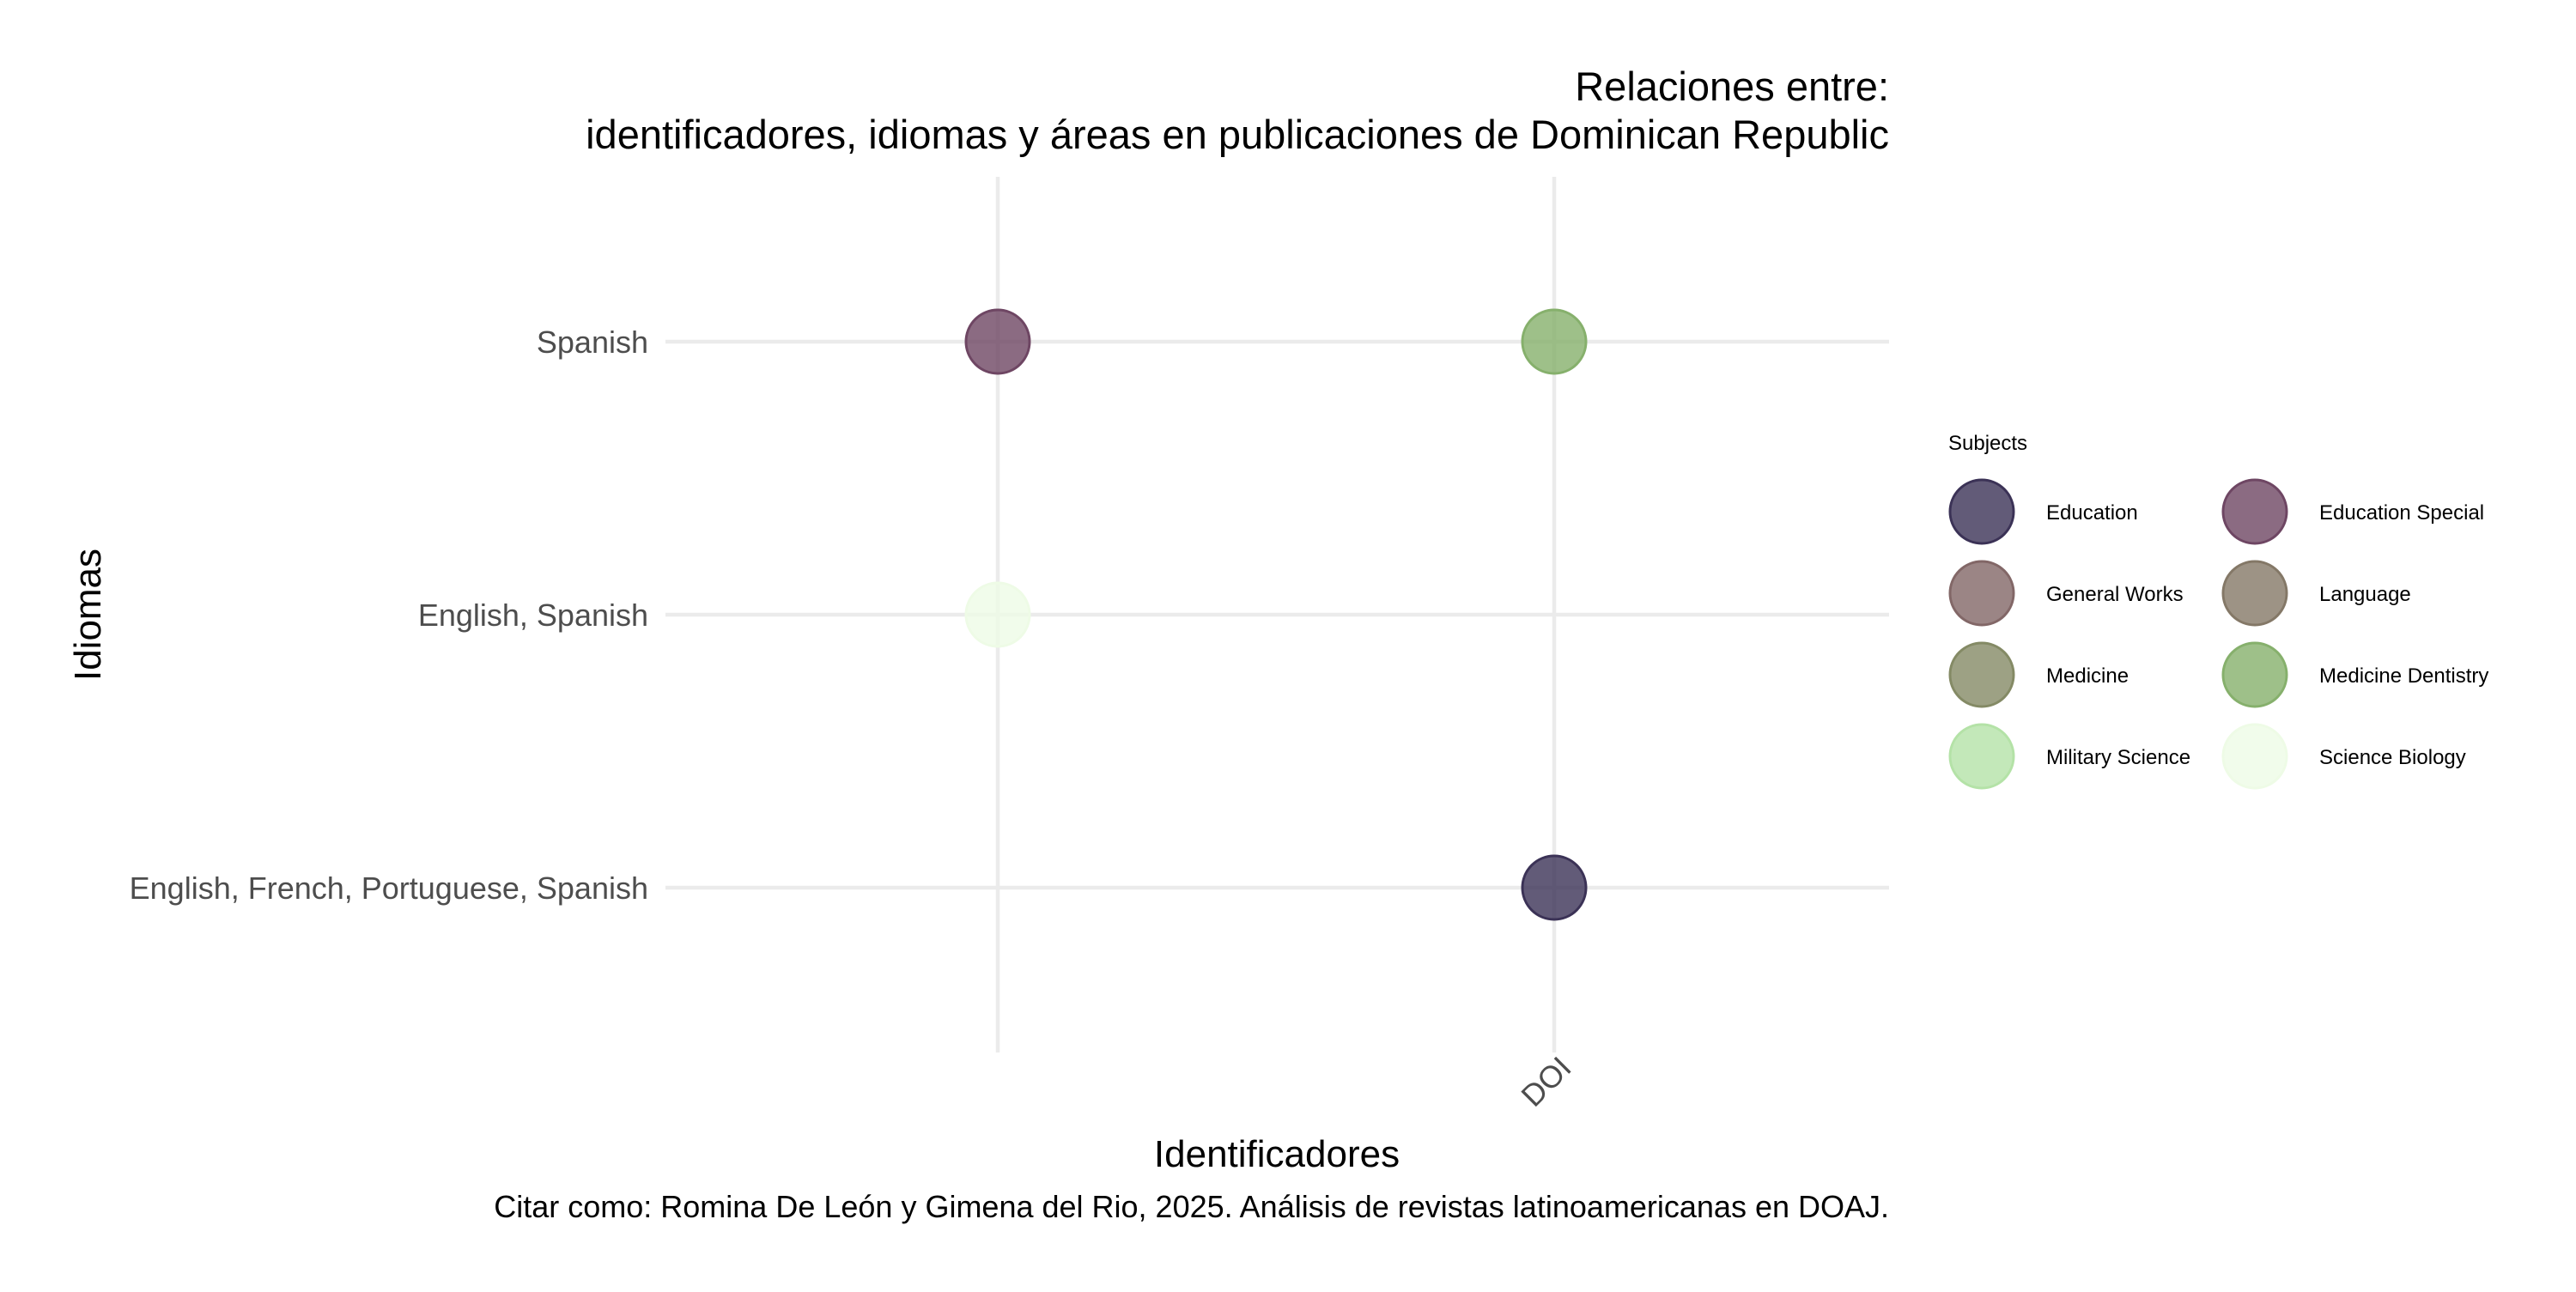 The height and width of the screenshot is (1292, 2576). What do you see at coordinates (2254, 511) in the screenshot?
I see `legend-key-education-special` at bounding box center [2254, 511].